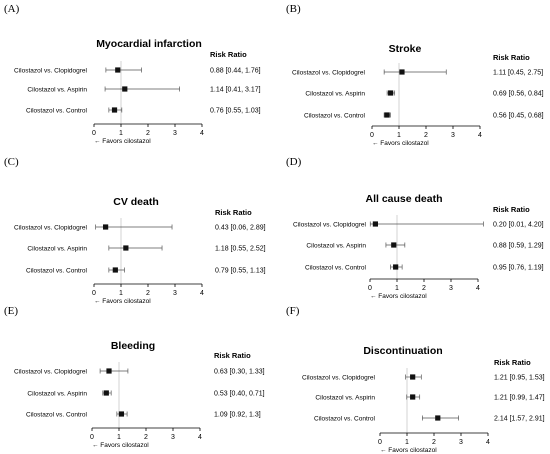 Image resolution: width=550 pixels, height=454 pixels. Describe the element at coordinates (240, 228) in the screenshot. I see `risk-ratio-value: 0.43 [0.06, 2.89]` at that location.